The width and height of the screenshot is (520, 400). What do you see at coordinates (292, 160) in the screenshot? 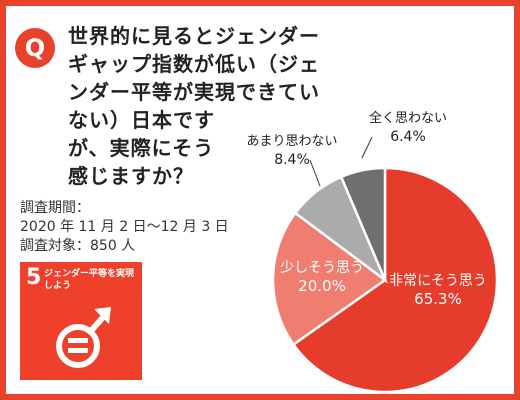
I see `slice-value-label: 8.4%` at bounding box center [292, 160].